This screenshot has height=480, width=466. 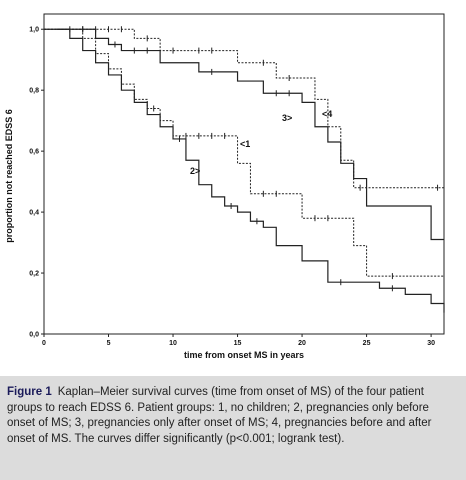 I want to click on series-label-3: 3>, so click(x=287, y=118).